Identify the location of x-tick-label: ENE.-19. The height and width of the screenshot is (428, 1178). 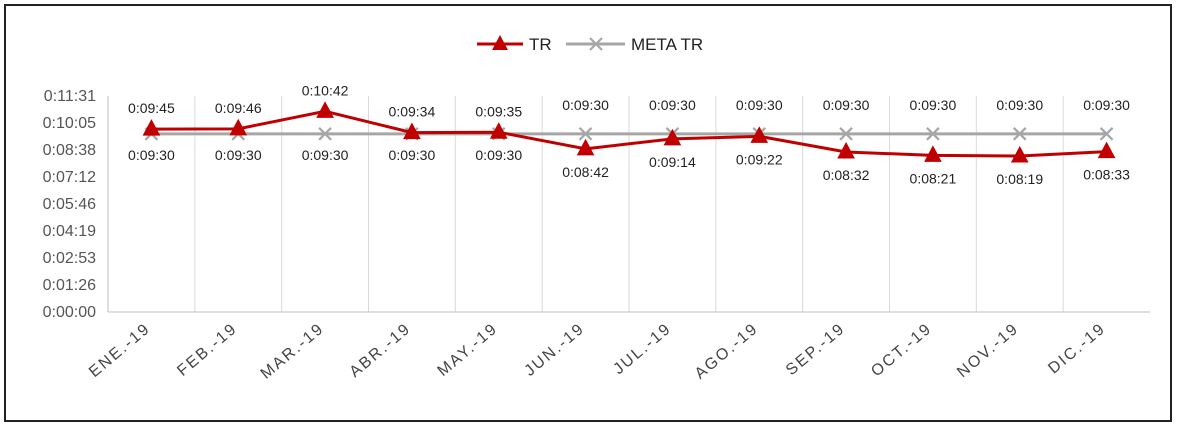
(120, 350).